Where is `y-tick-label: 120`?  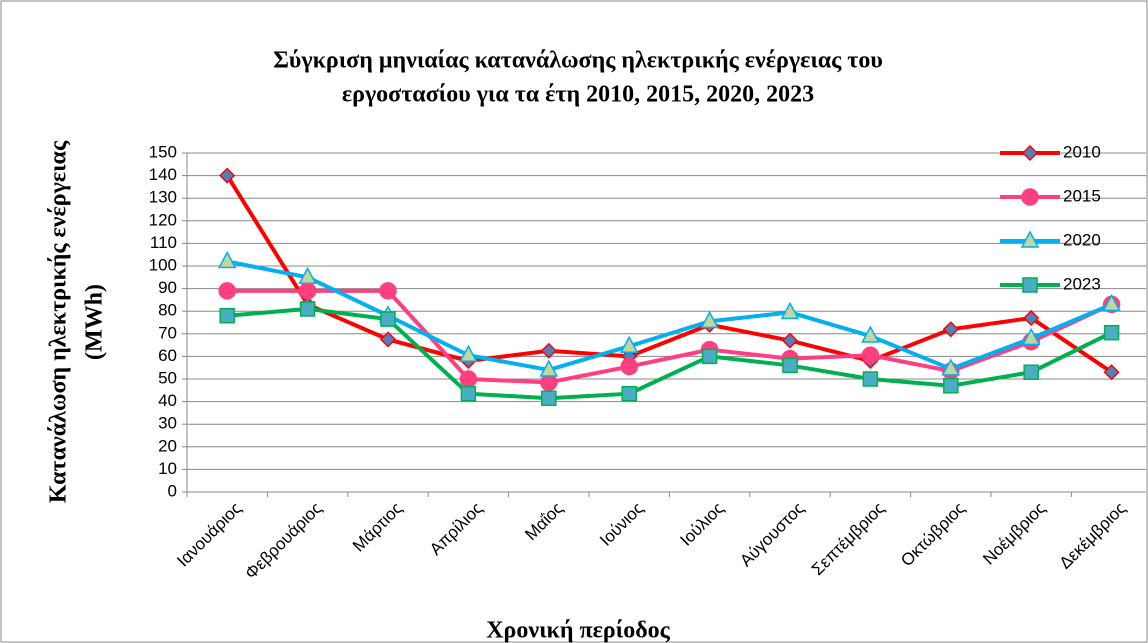 y-tick-label: 120 is located at coordinates (163, 219).